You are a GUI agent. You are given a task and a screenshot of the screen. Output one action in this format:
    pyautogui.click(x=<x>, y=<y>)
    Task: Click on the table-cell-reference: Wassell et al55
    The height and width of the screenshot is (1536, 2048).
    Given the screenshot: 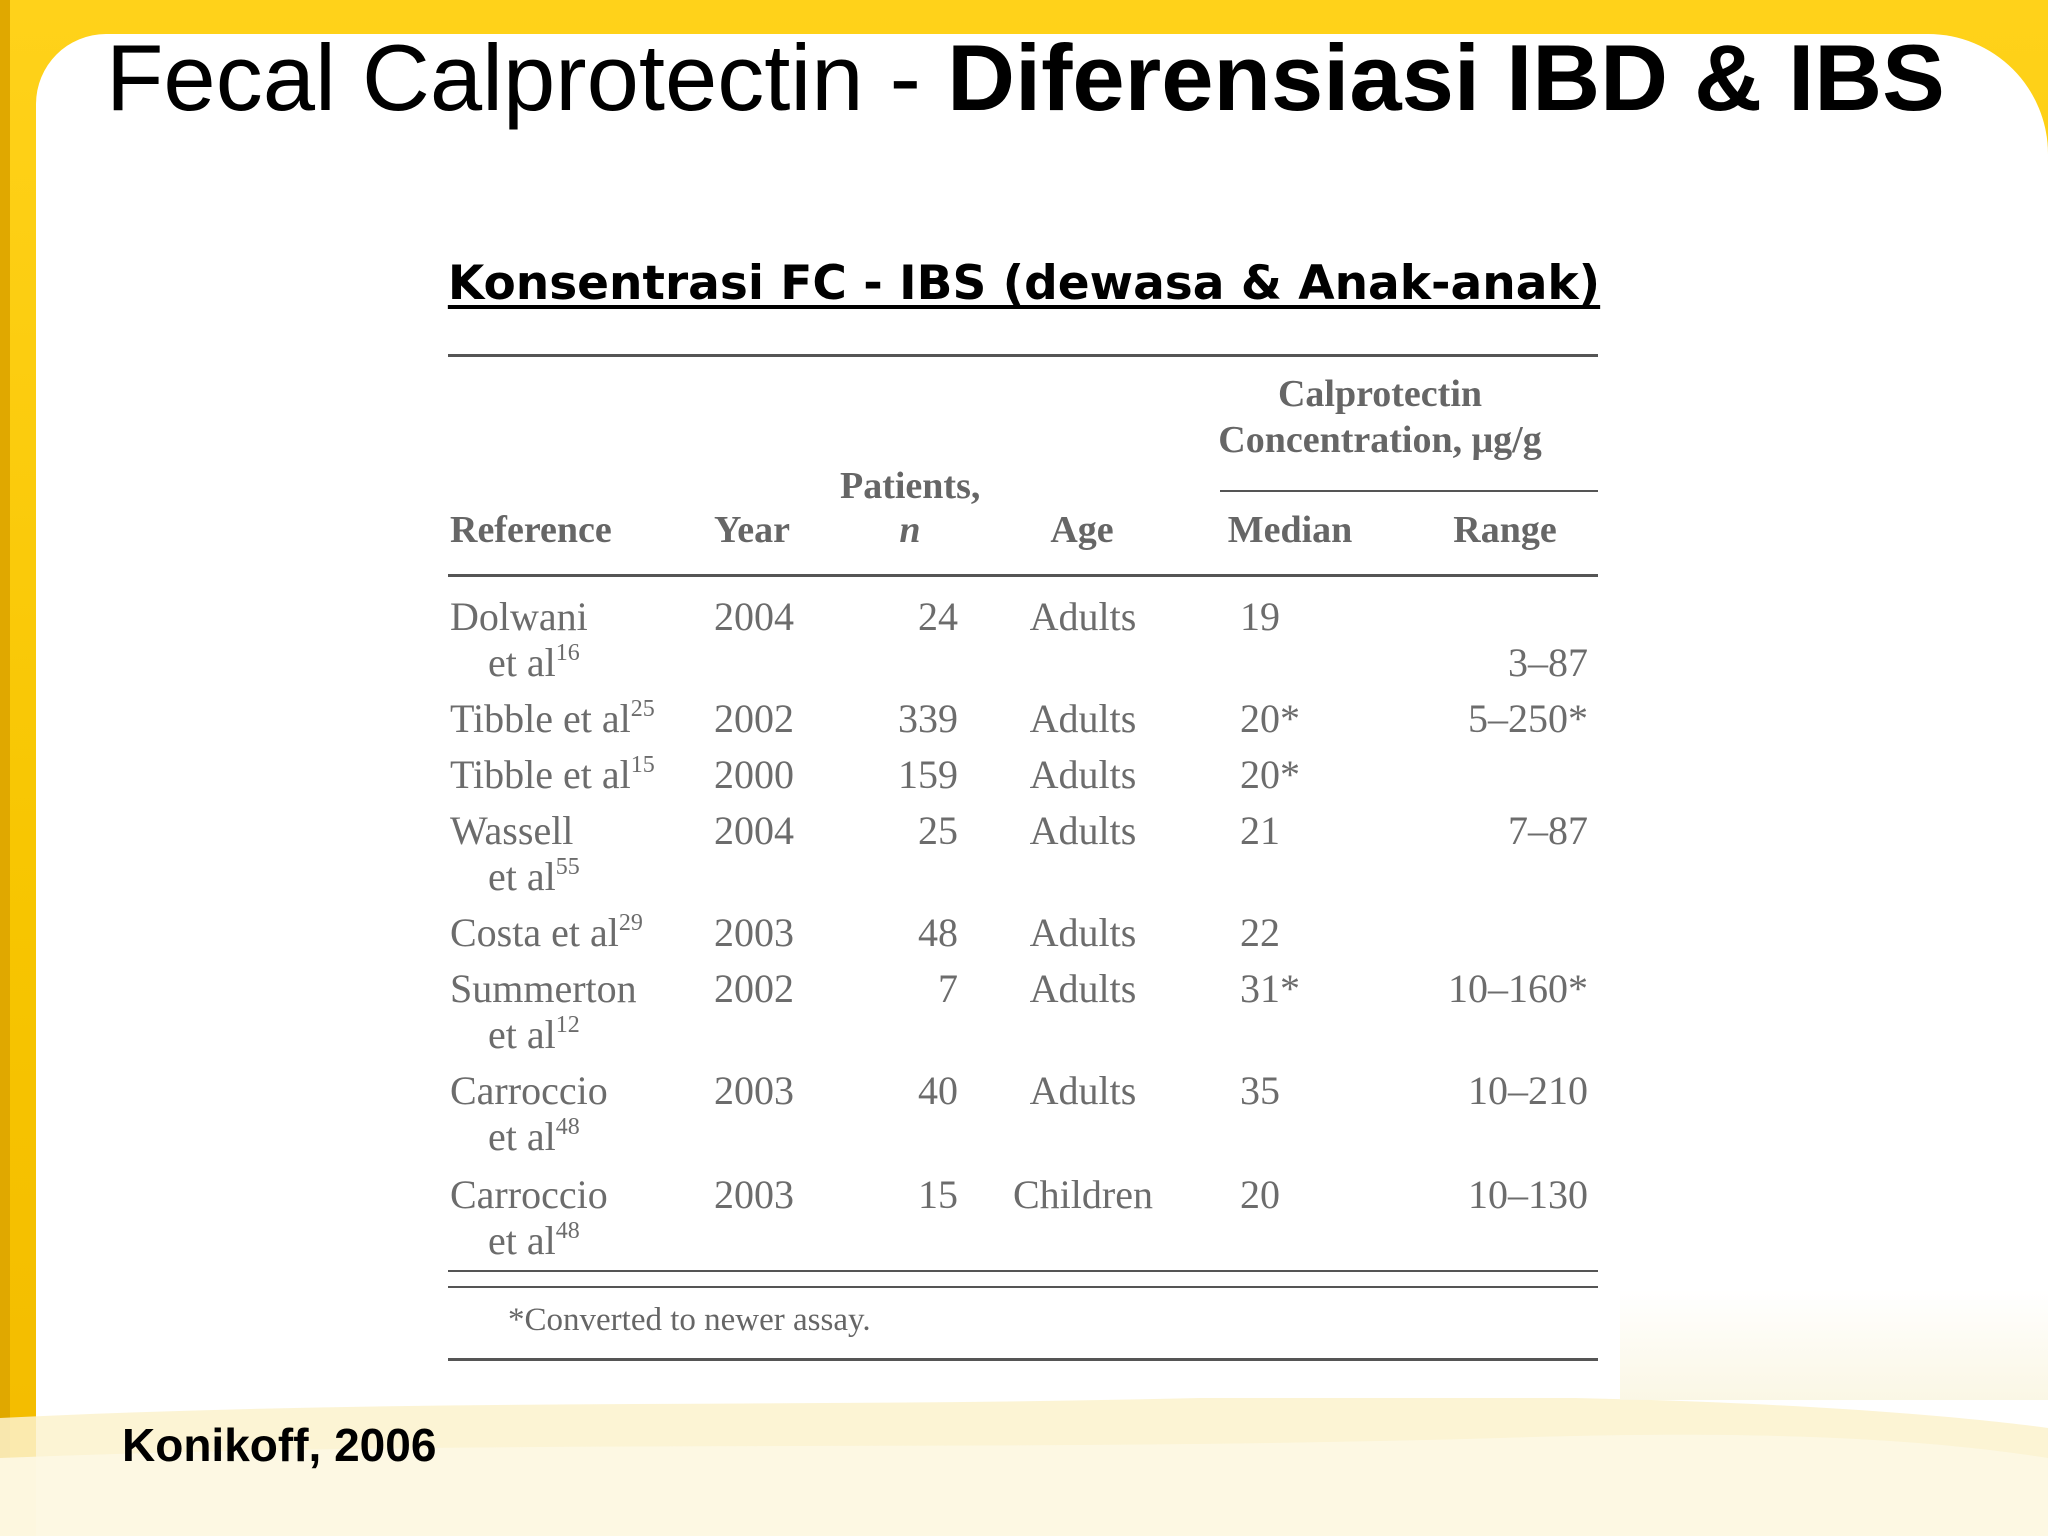 What is the action you would take?
    pyautogui.click(x=515, y=854)
    